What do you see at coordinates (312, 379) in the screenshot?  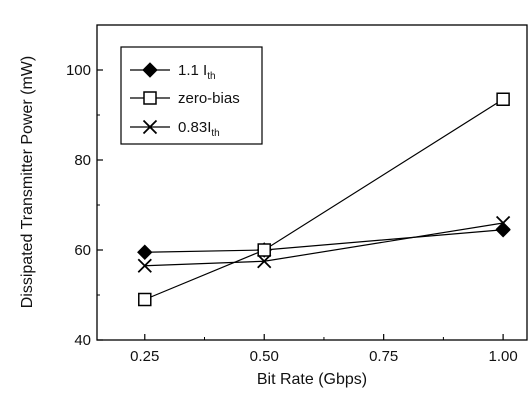 I see `x-axis-label: Bit Rate (Gbps)` at bounding box center [312, 379].